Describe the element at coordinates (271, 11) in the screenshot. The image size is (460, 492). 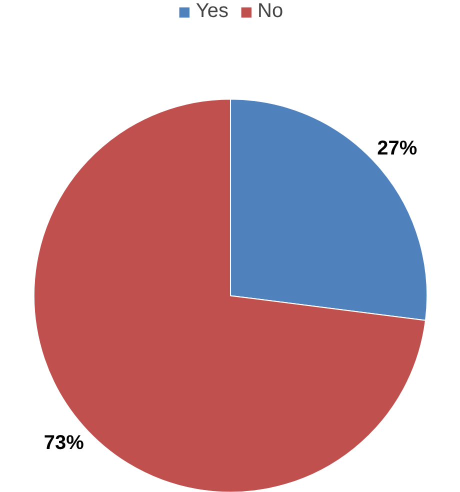
I see `legend-label: No` at that location.